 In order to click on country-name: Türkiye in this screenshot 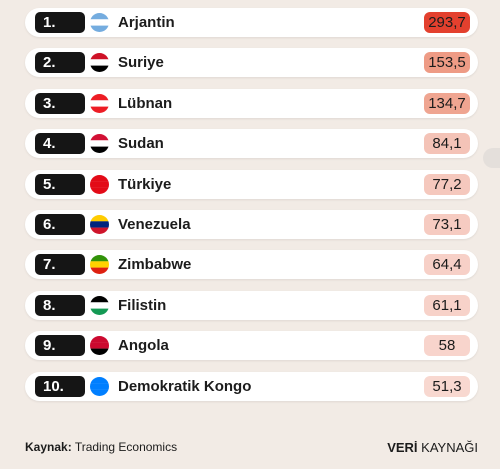, I will do `click(145, 184)`.